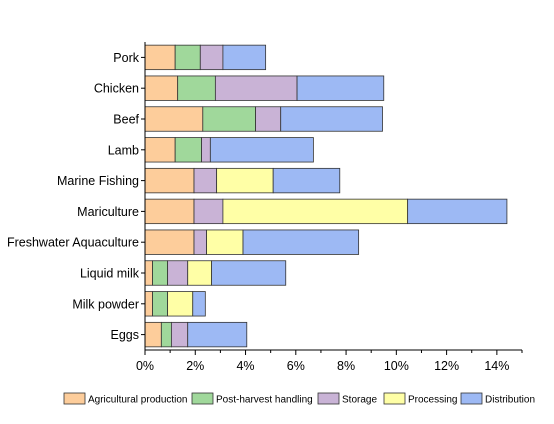 Image resolution: width=554 pixels, height=424 pixels. Describe the element at coordinates (160, 273) in the screenshot. I see `bar-segment-liquid-milk-post-harvest-handling` at that location.